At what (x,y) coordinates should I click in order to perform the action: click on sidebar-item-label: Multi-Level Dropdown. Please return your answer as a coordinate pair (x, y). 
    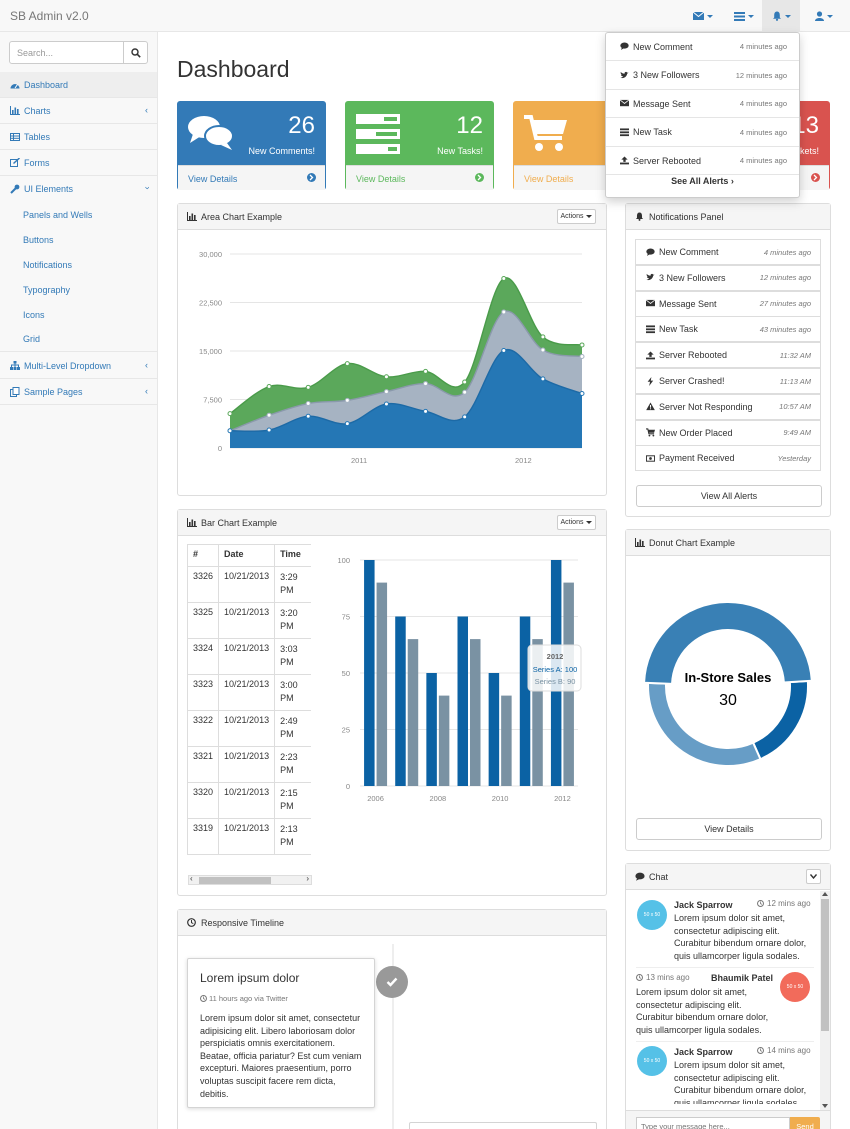
    Looking at the image, I should click on (68, 365).